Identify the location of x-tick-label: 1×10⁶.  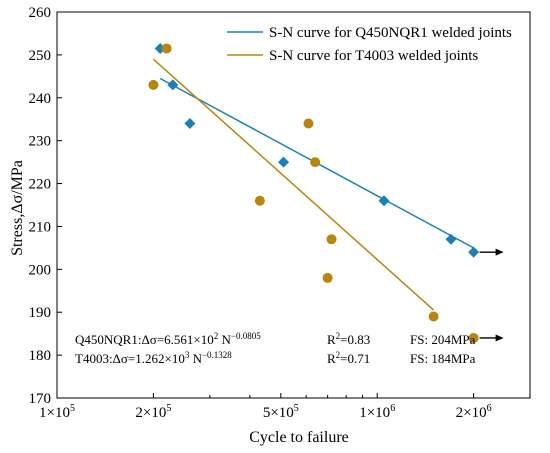
(377, 412).